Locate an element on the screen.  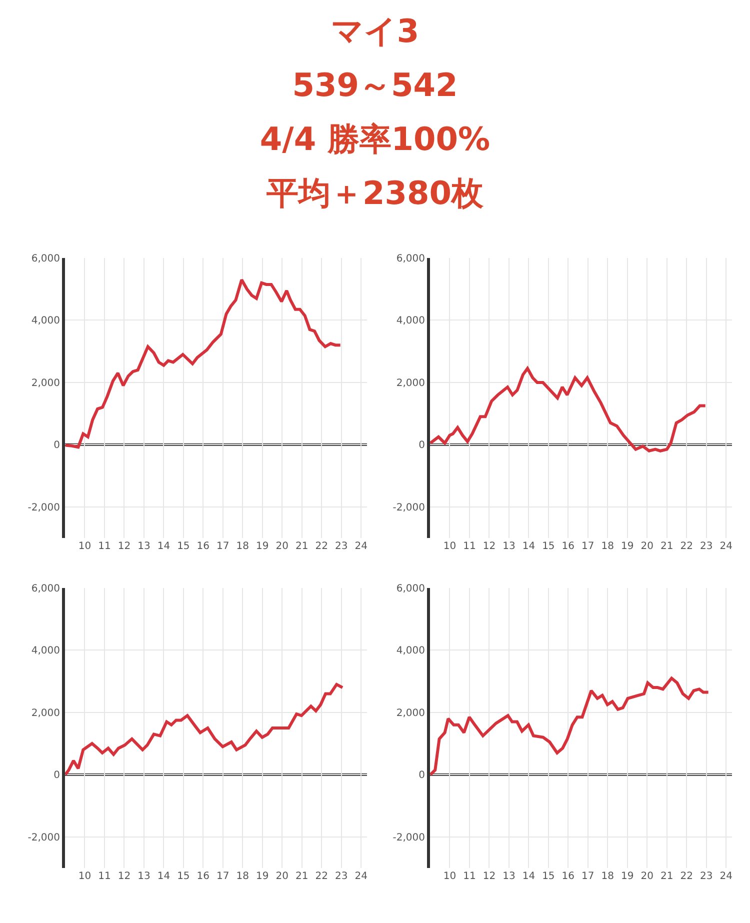
chart-title: マイ3 539～542 4/4 勝率100% 平均＋2380枚 is located at coordinates (375, 112).